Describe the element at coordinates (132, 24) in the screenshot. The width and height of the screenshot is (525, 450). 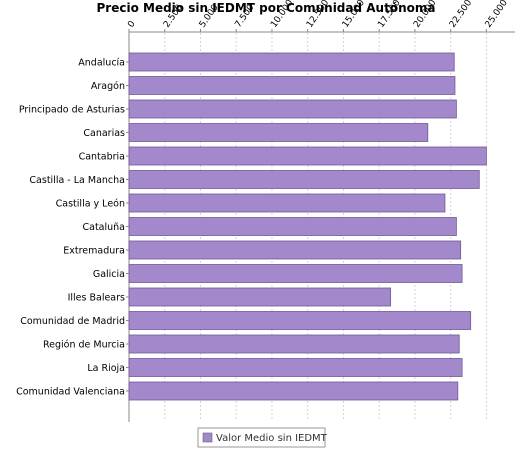
I see `x-tick-label: 0` at that location.